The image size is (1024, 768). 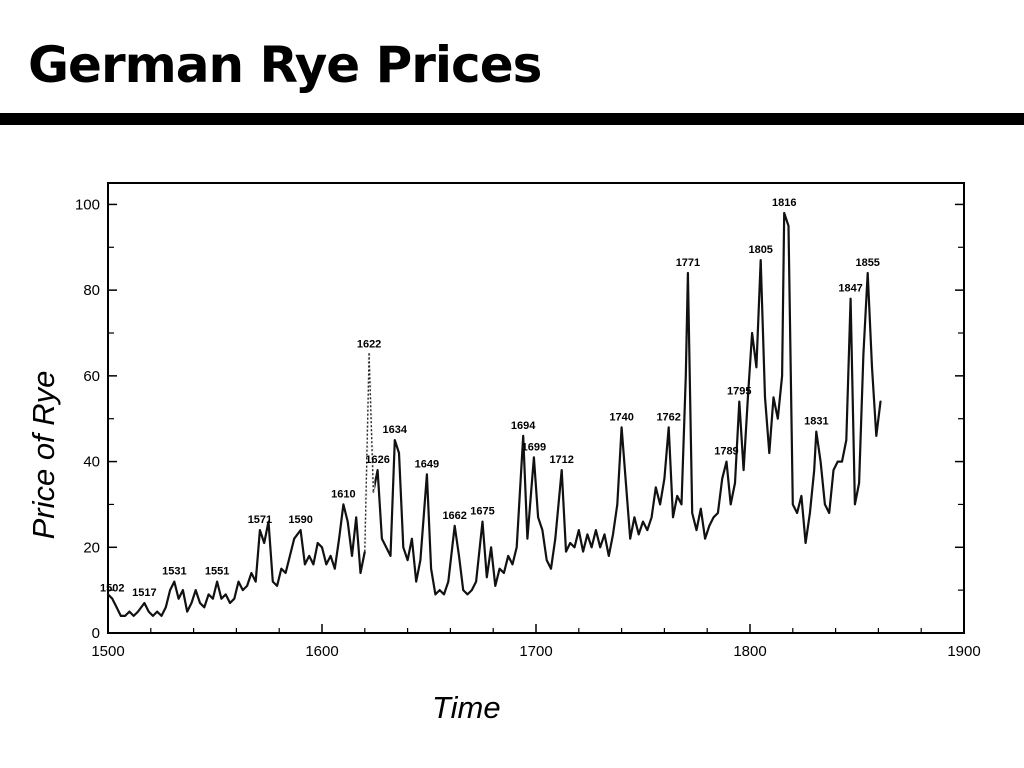 What do you see at coordinates (377, 460) in the screenshot?
I see `peak-year-label: 1626` at bounding box center [377, 460].